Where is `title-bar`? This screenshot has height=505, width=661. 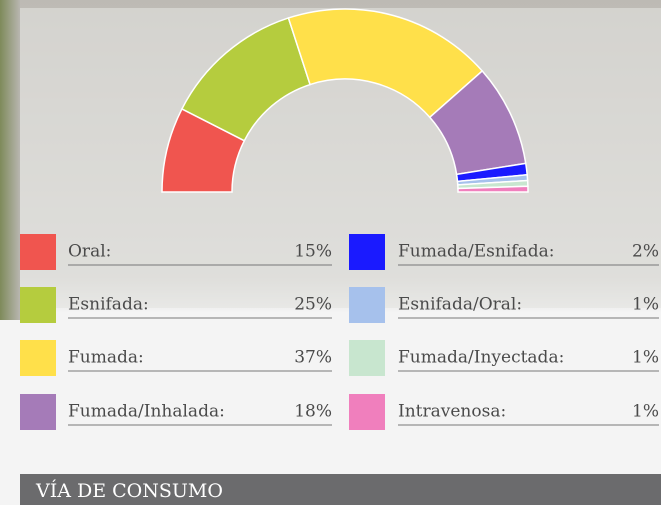
title-bar is located at coordinates (340, 489).